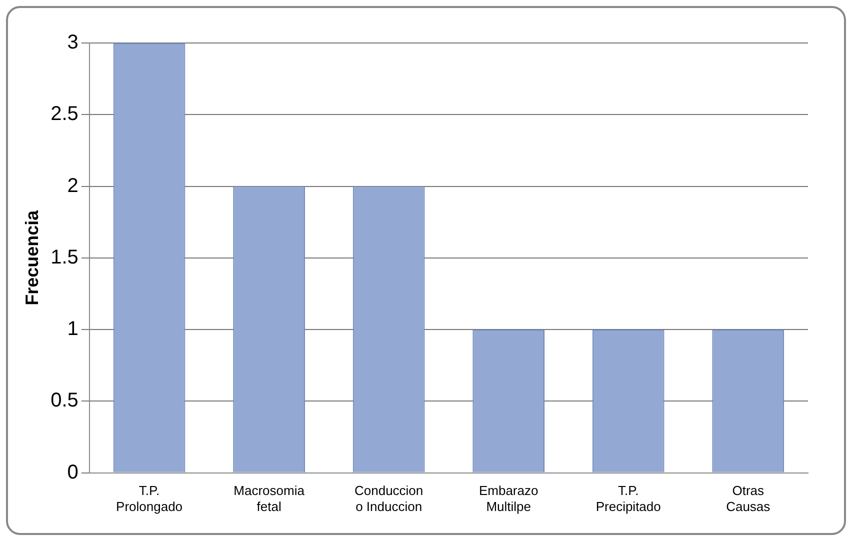 The height and width of the screenshot is (541, 852). Describe the element at coordinates (508, 498) in the screenshot. I see `x-tick-label: Embarazo Multilpe` at that location.